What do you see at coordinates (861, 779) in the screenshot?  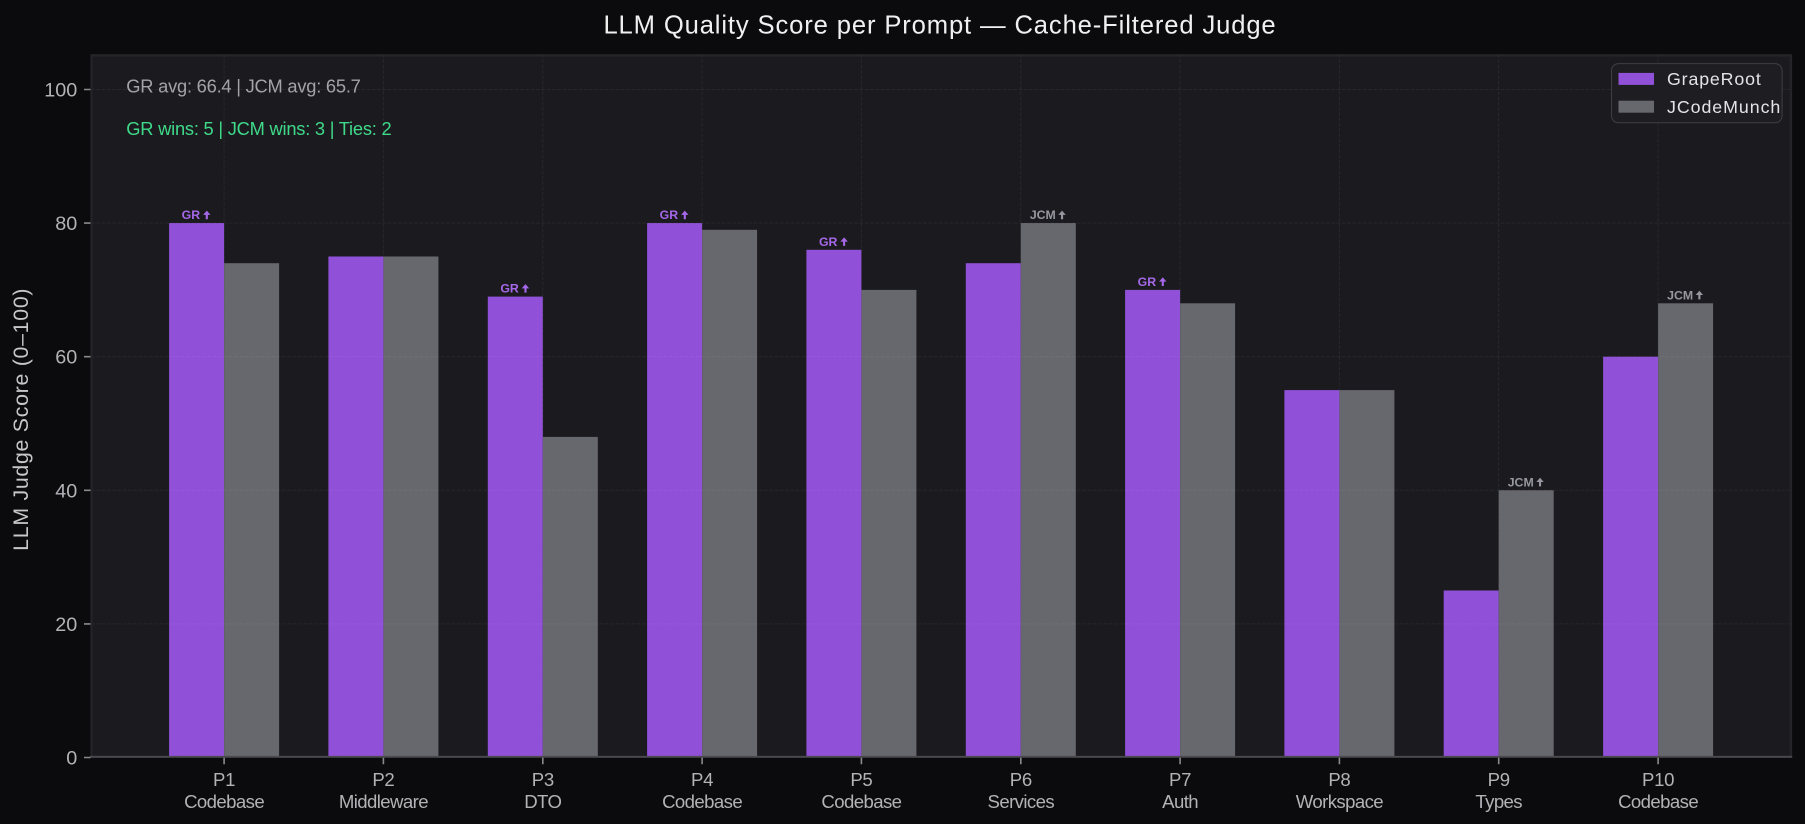 I see `svg-text: P5` at bounding box center [861, 779].